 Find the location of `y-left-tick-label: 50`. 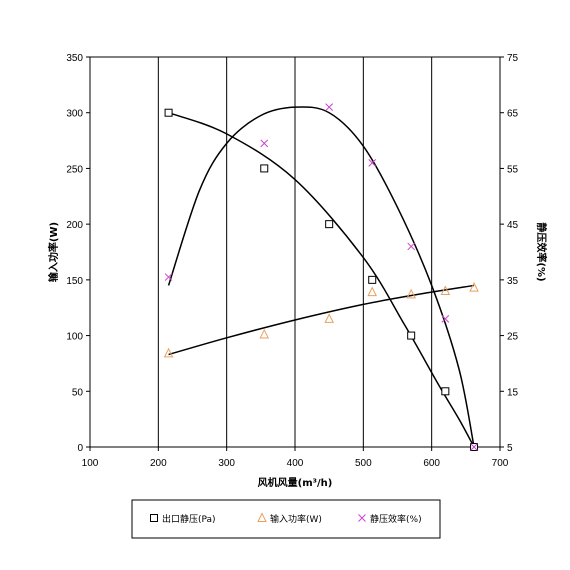

y-left-tick-label: 50 is located at coordinates (78, 392).